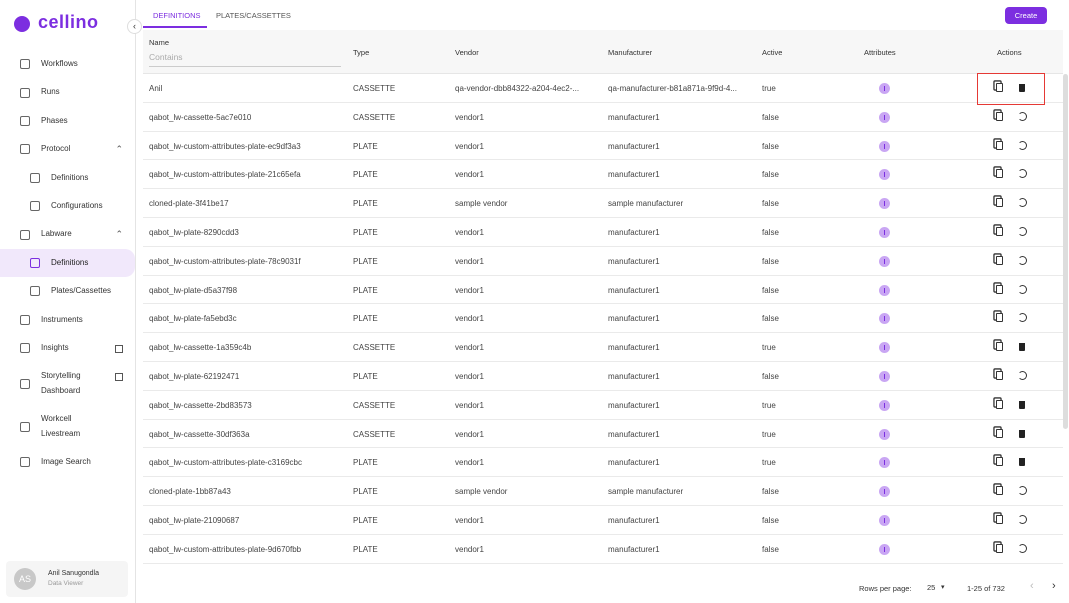 Image resolution: width=1069 pixels, height=603 pixels. I want to click on tab: DEFINITIONS, so click(177, 15).